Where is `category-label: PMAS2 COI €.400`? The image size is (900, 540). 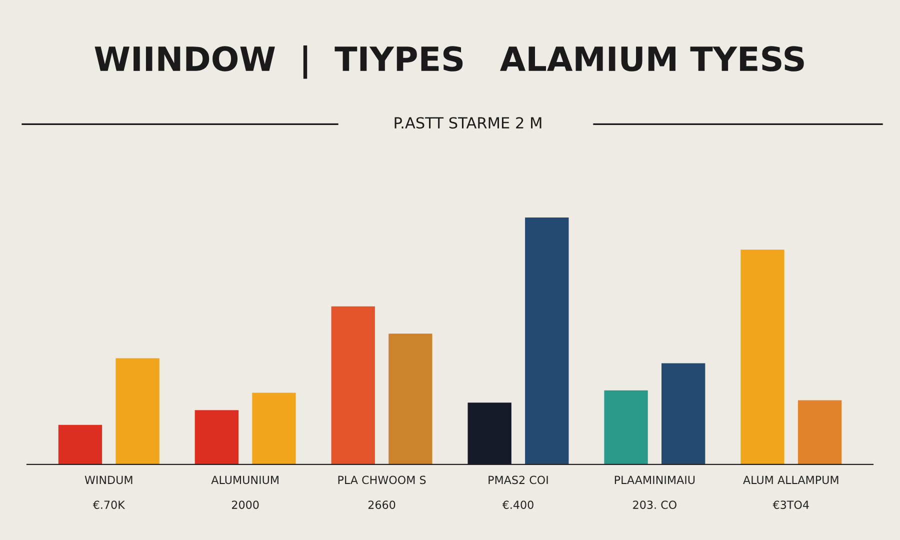
category-label: PMAS2 COI €.400 is located at coordinates (518, 492).